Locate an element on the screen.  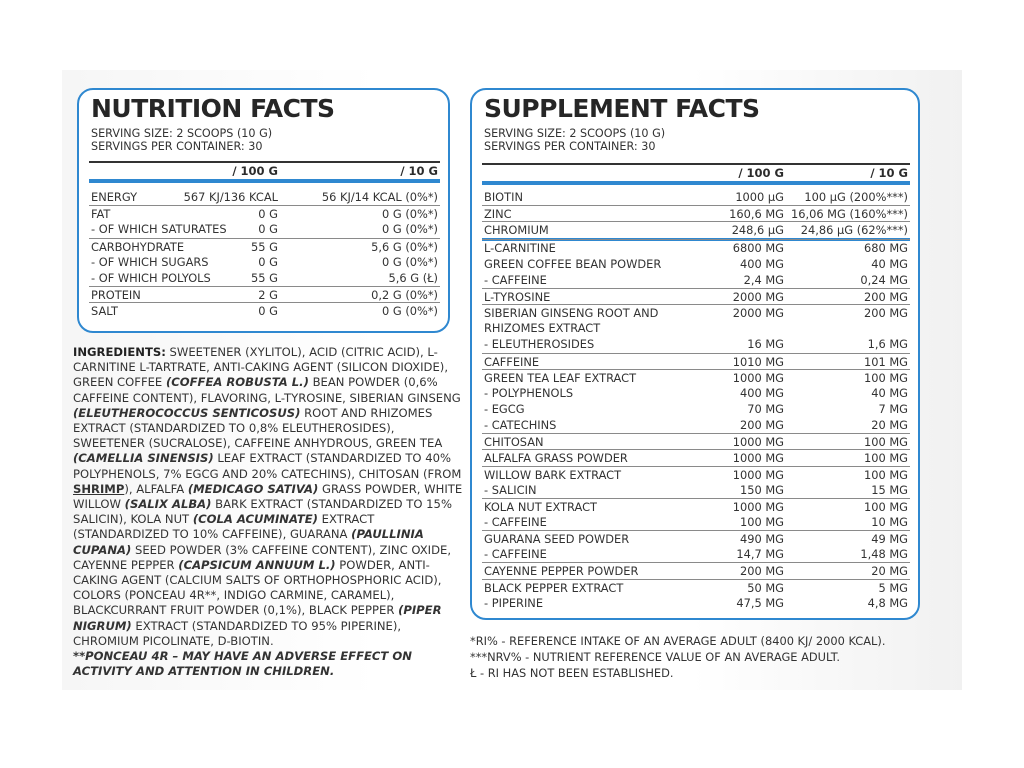
supplement-servings-per-container: SERVINGS PER CONTAINER: 30 is located at coordinates (570, 146).